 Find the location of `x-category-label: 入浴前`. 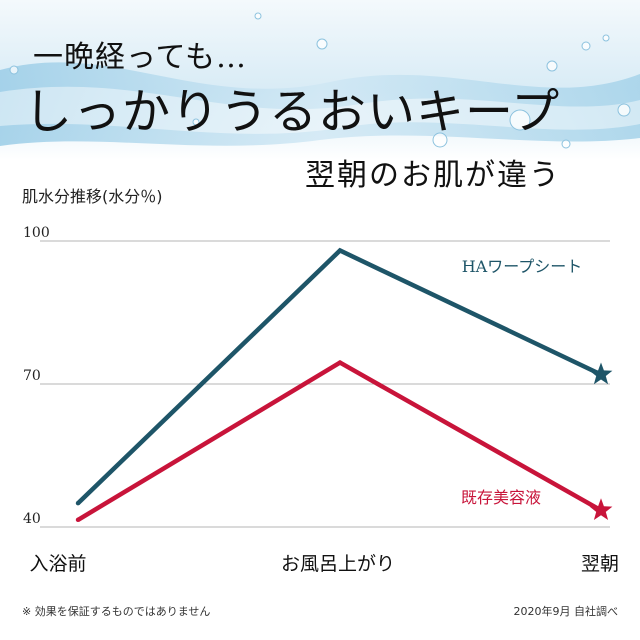

x-category-label: 入浴前 is located at coordinates (57, 564).